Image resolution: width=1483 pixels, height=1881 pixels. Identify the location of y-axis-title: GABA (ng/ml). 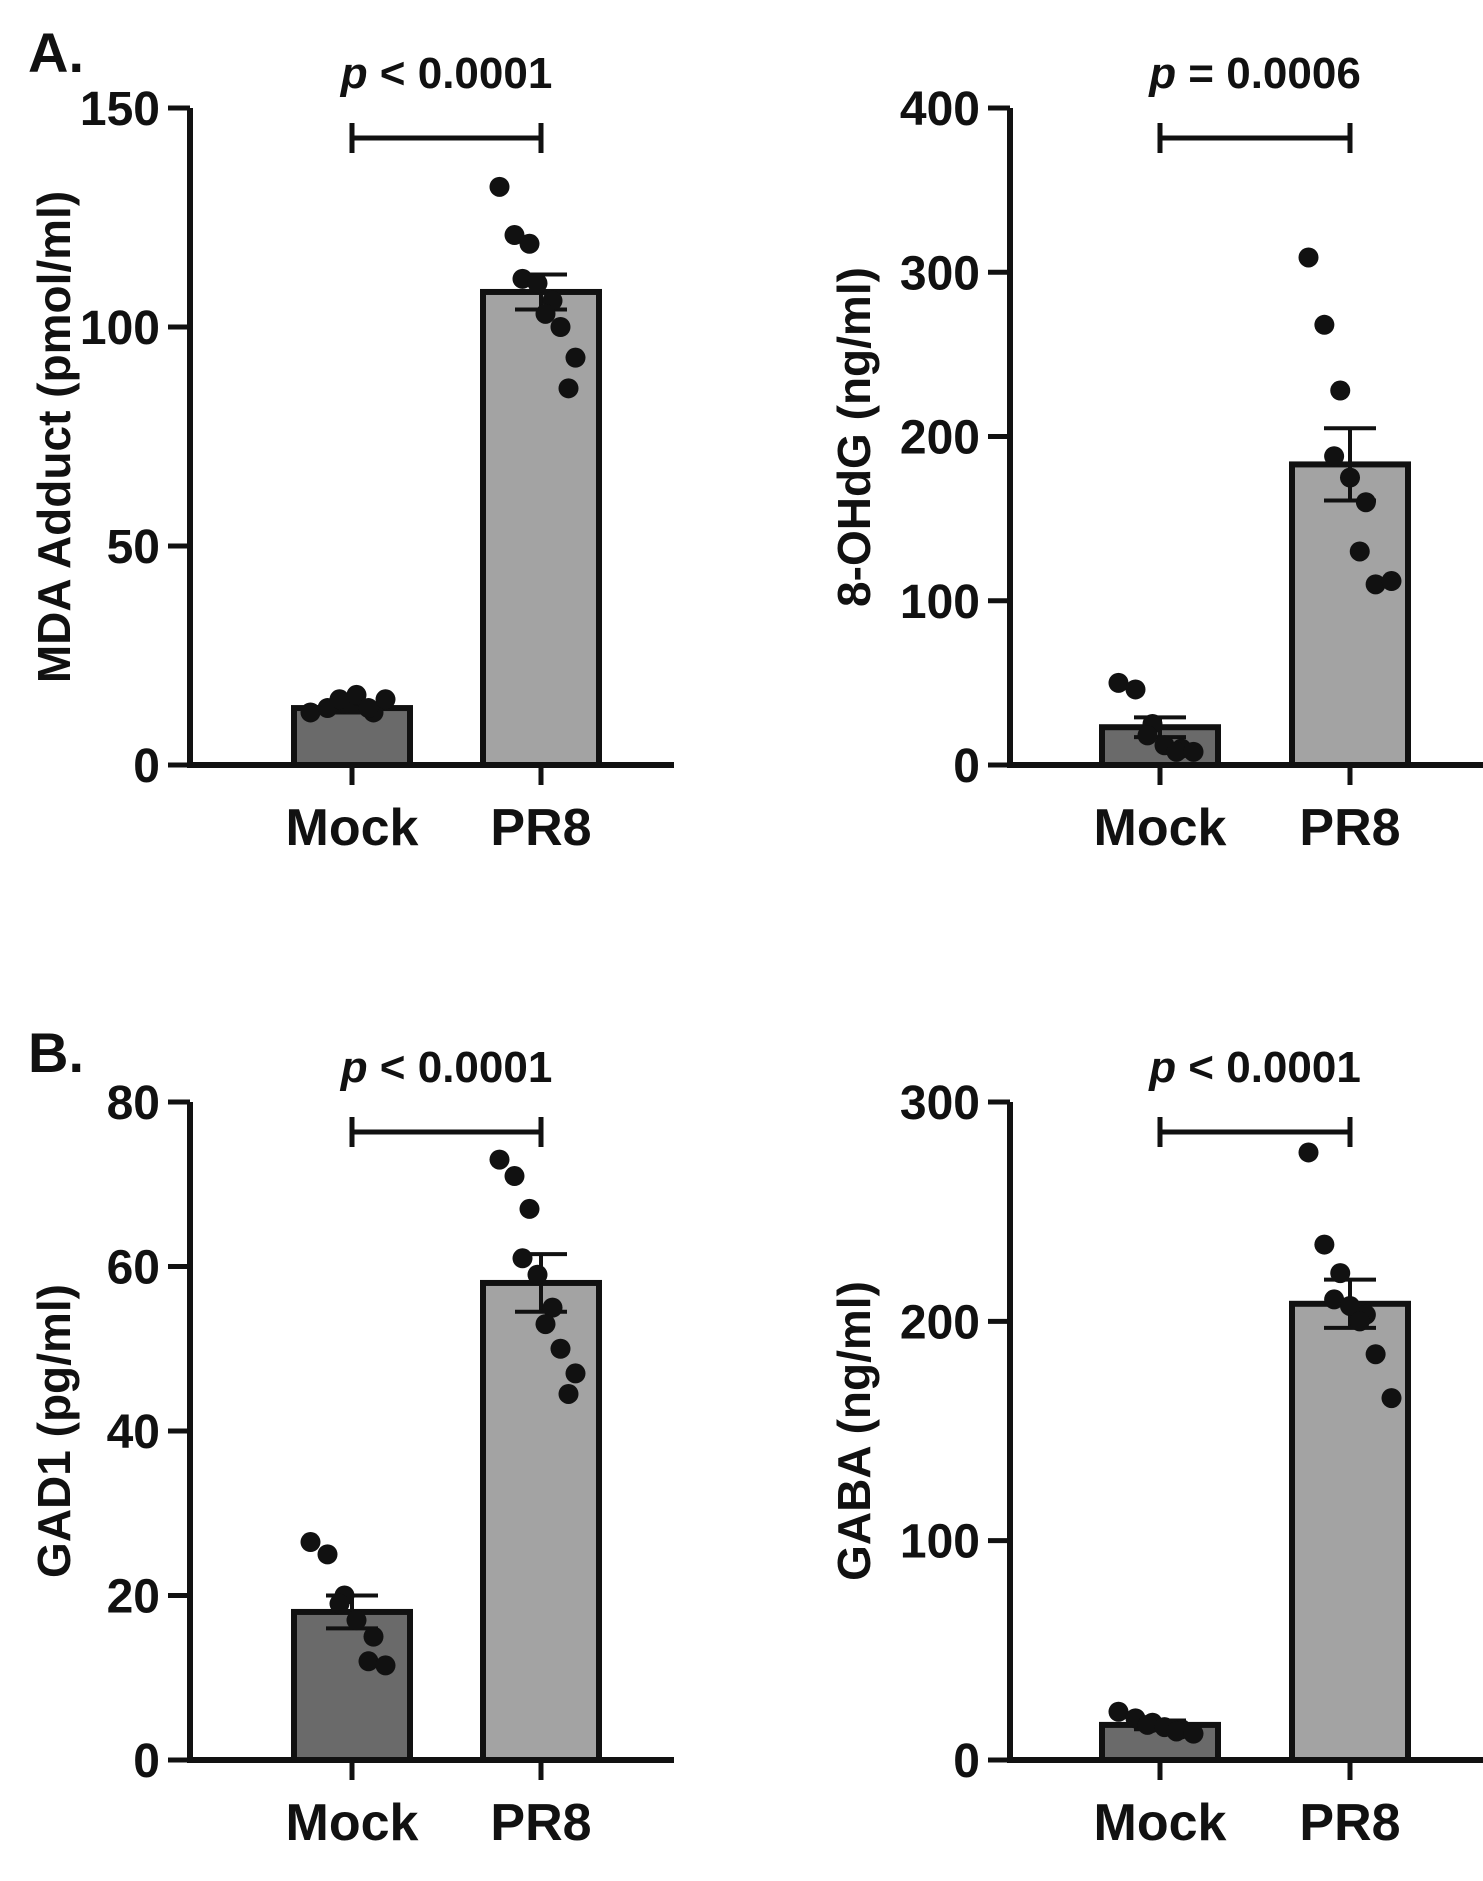
(854, 1431).